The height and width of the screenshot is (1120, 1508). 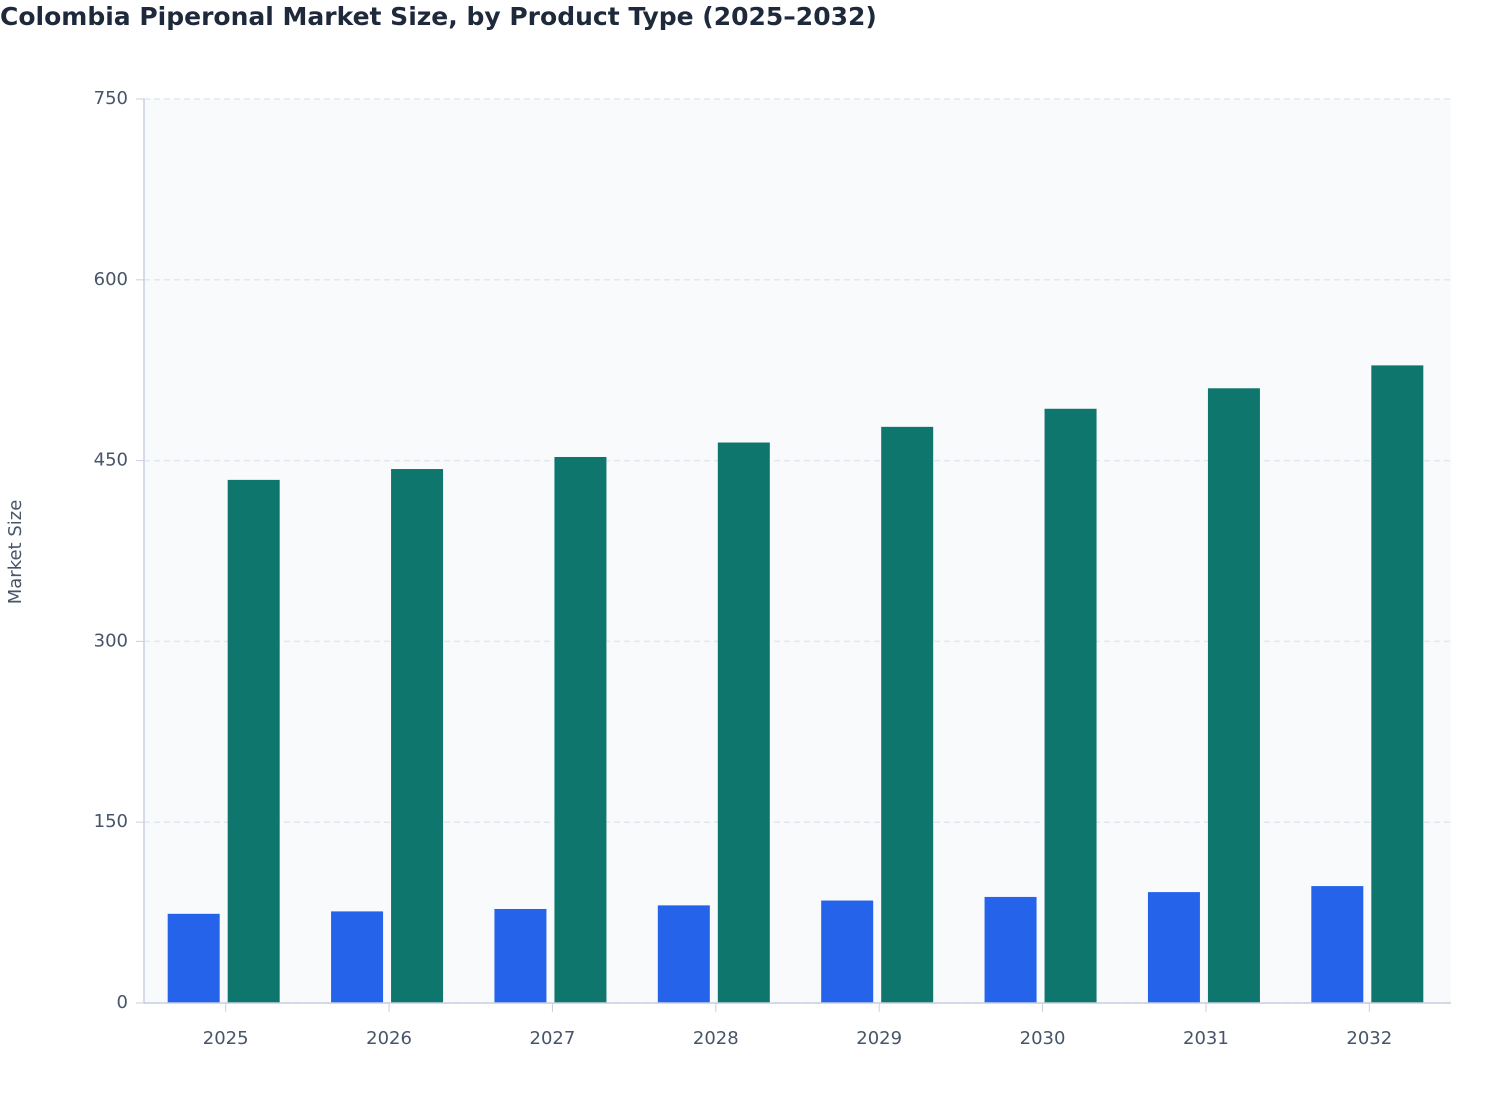 What do you see at coordinates (226, 1038) in the screenshot?
I see `x-tick-label: 2025` at bounding box center [226, 1038].